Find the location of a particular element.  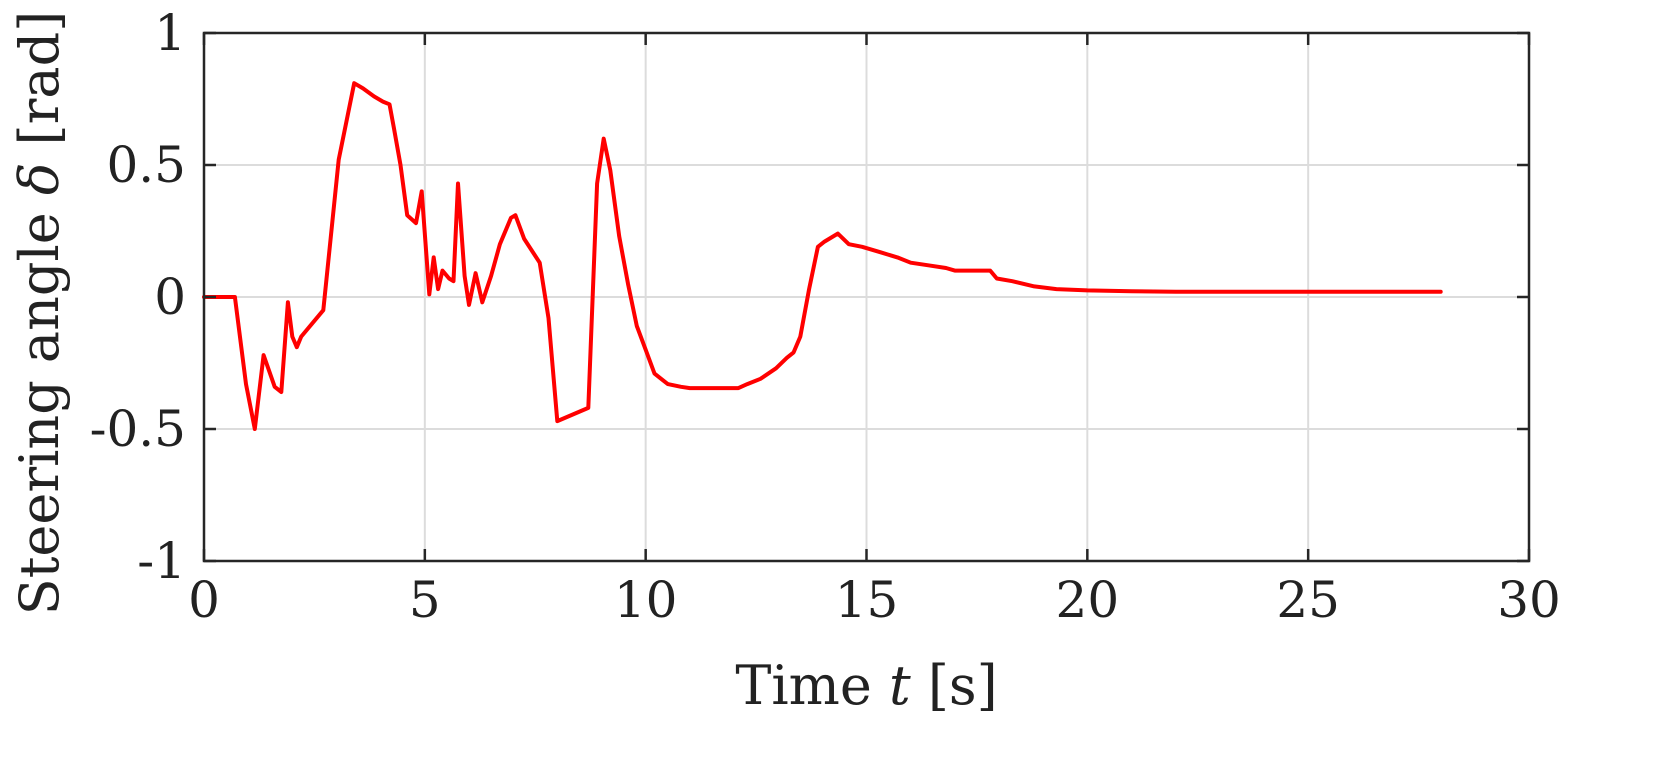

y-tick-label: -1 is located at coordinates (161, 561).